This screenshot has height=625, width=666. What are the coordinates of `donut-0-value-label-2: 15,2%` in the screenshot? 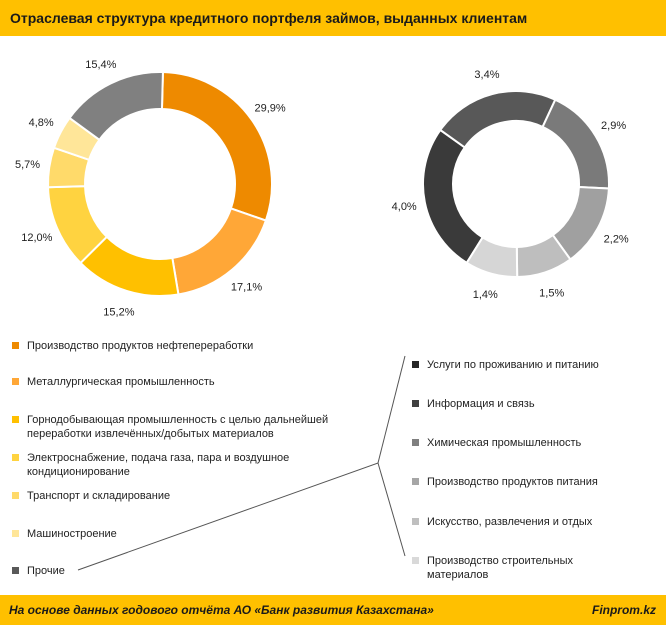 It's located at (118, 313).